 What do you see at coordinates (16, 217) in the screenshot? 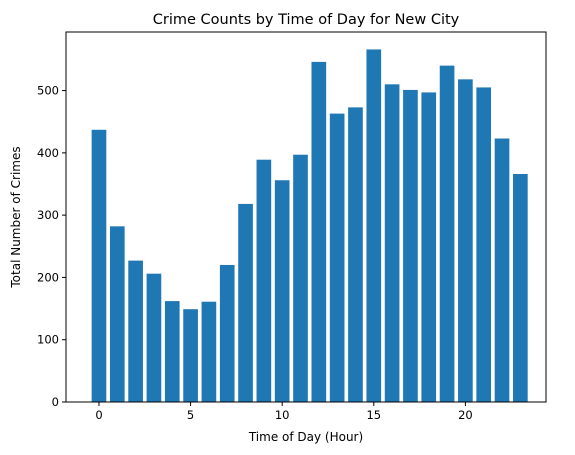
I see `y-axis-label: Total Number of Crimes` at bounding box center [16, 217].